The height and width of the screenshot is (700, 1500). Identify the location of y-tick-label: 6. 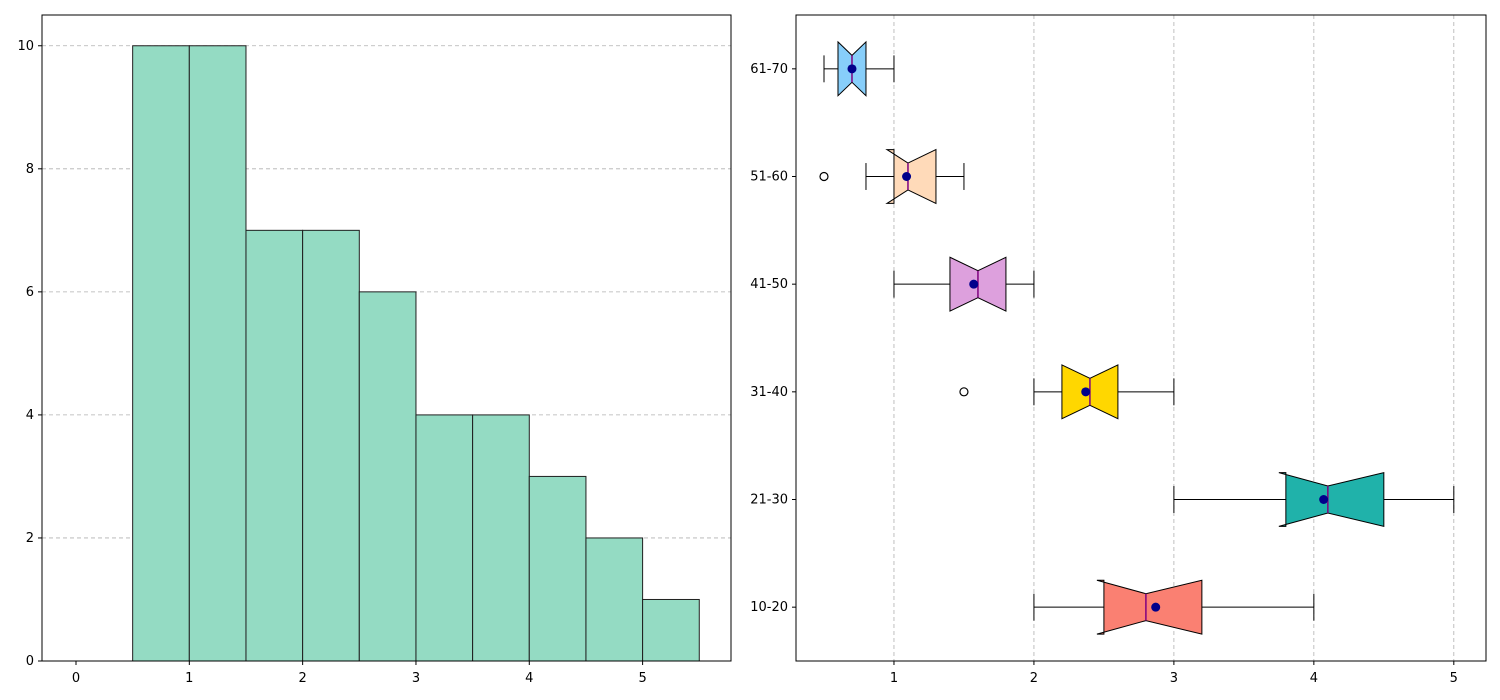
(30, 292).